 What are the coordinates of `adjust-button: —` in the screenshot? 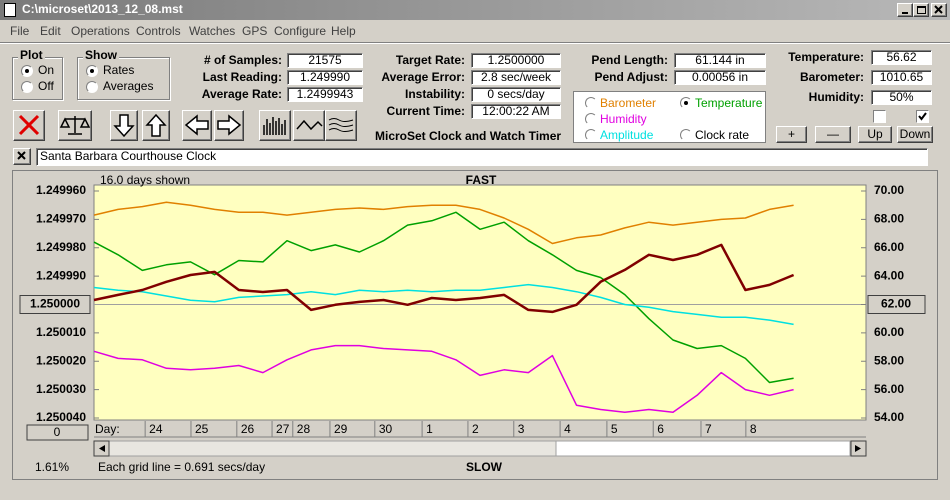 It's located at (833, 134).